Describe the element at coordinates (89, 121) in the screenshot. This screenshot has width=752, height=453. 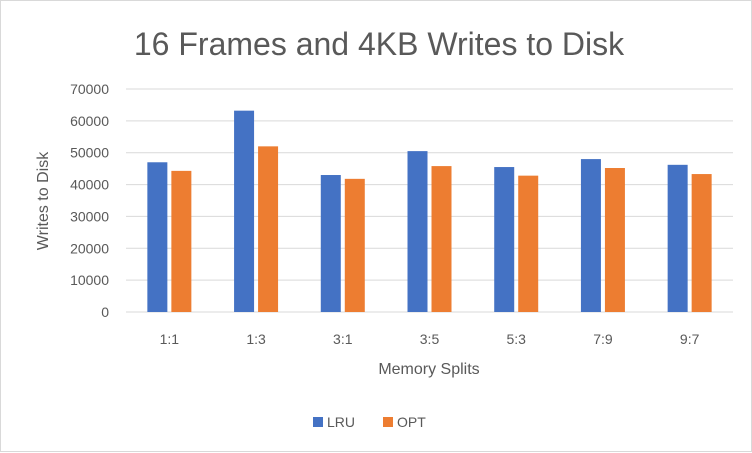
I see `y-tick-label: 60000` at that location.